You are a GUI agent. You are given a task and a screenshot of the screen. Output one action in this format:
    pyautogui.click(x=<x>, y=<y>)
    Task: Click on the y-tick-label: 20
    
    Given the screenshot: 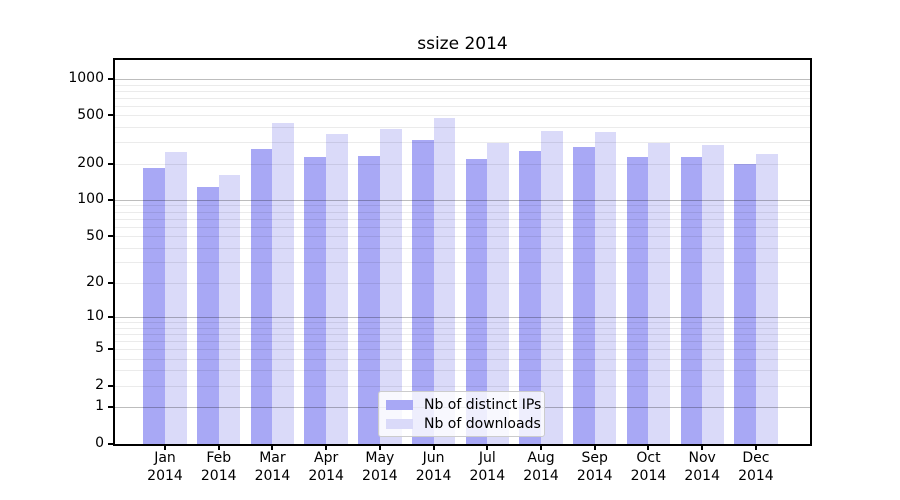 What is the action you would take?
    pyautogui.click(x=95, y=282)
    